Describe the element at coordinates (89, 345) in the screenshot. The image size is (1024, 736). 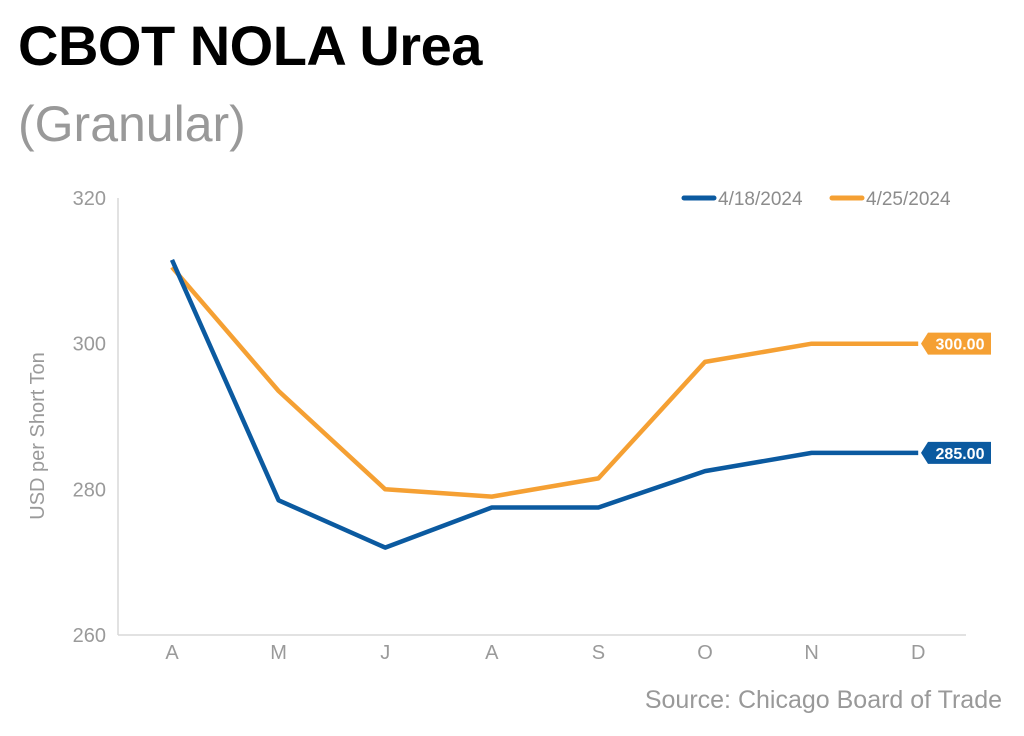
I see `y-tick-label: 300` at that location.